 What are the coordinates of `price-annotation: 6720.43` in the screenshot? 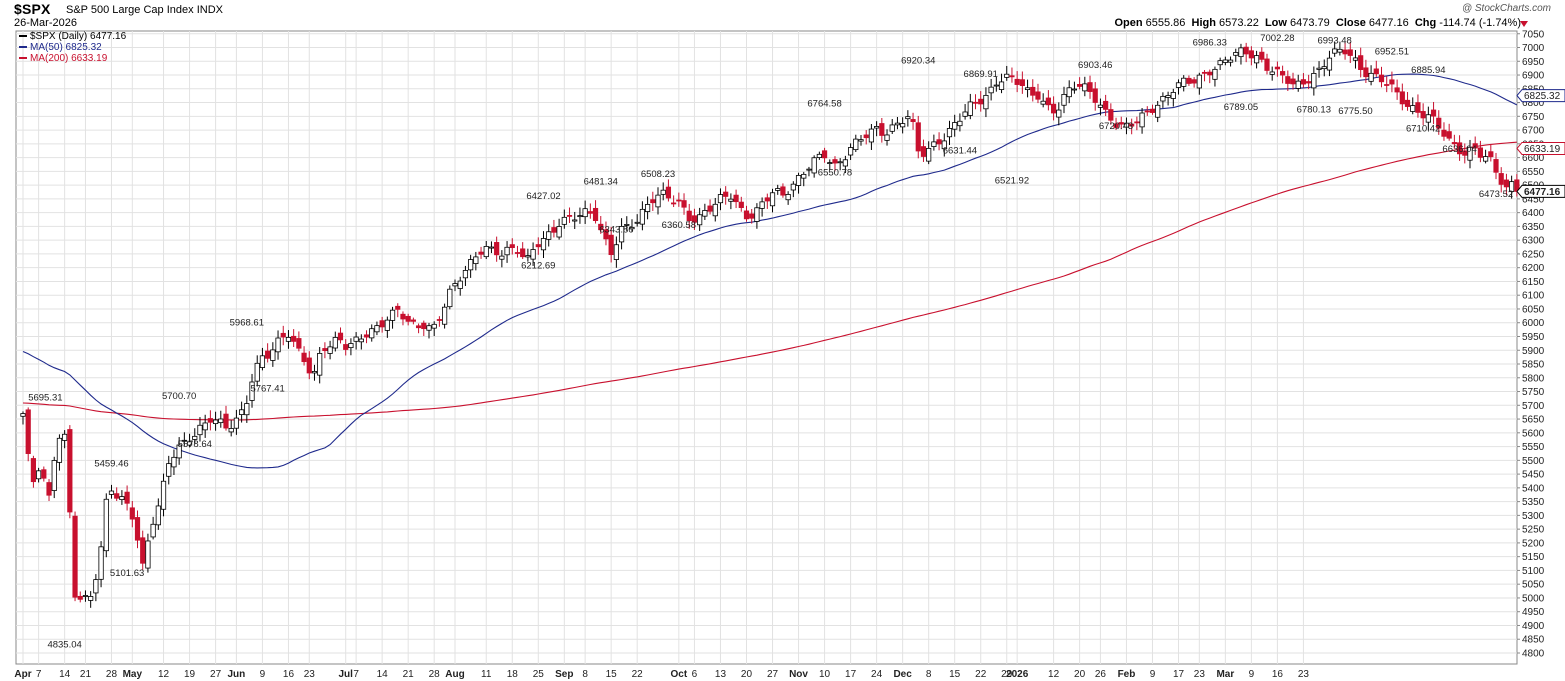 It's located at (1116, 126).